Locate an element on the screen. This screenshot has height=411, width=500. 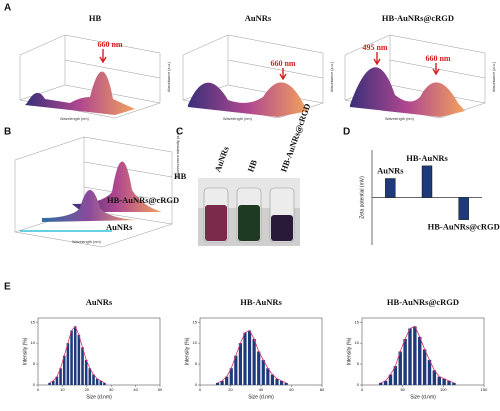
axis-label: Fluorescence intensity (a.u.) is located at coordinates (178, 153).